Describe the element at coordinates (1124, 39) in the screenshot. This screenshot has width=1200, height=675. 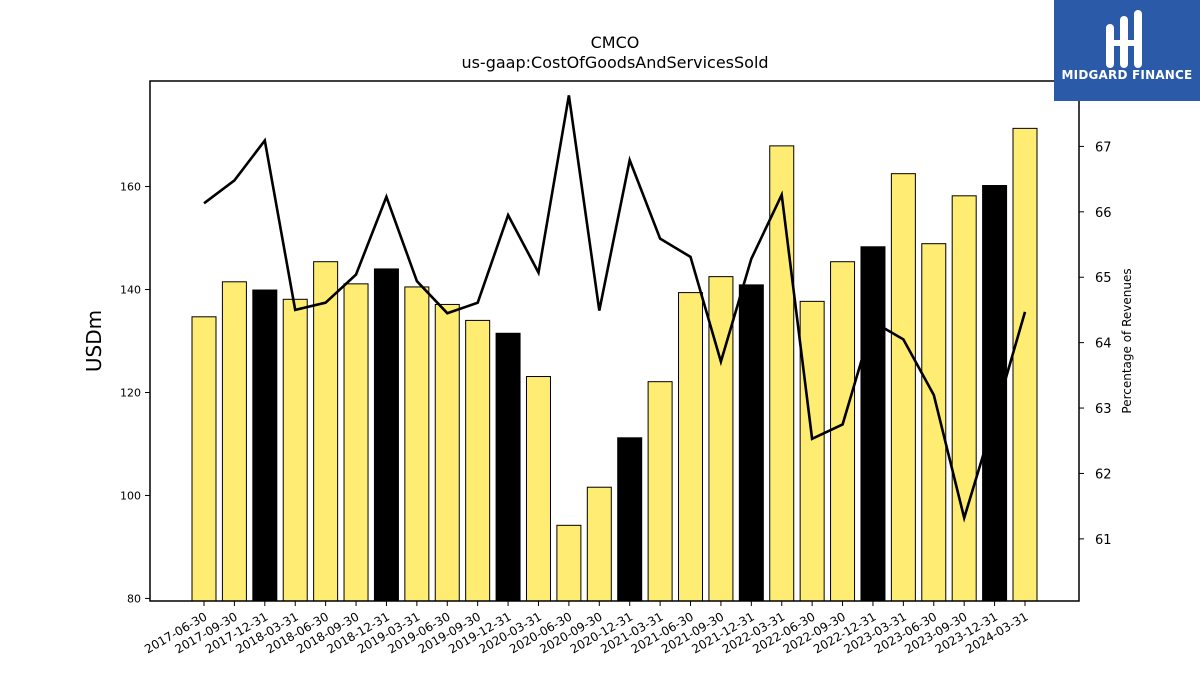
I see `logo-mark-icon` at that location.